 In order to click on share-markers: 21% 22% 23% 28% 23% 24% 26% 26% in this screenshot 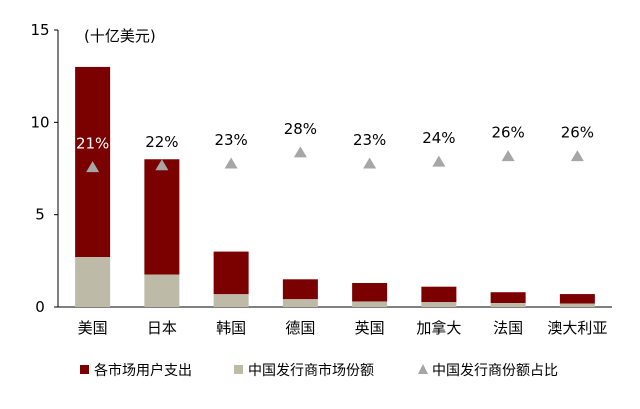, I will do `click(335, 146)`.